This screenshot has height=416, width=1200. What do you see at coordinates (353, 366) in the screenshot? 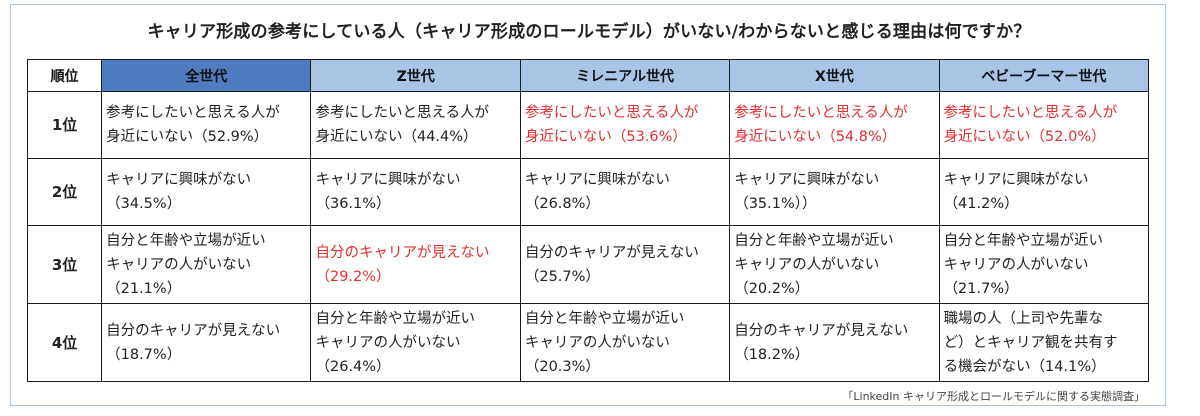
I see `cell-text-line: （26.4%）` at bounding box center [353, 366].